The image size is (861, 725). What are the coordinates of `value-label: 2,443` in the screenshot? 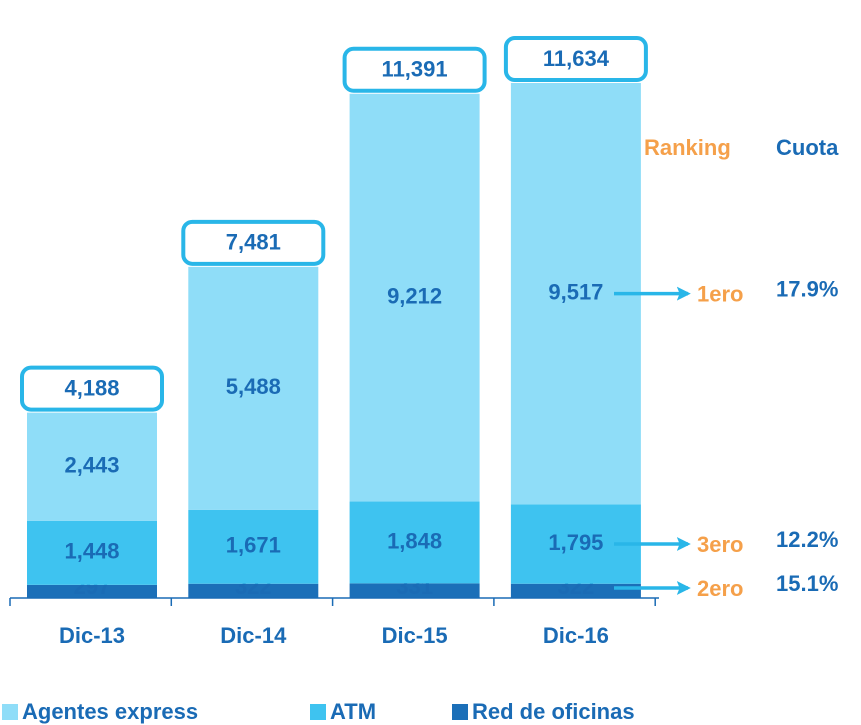 It's located at (91, 464).